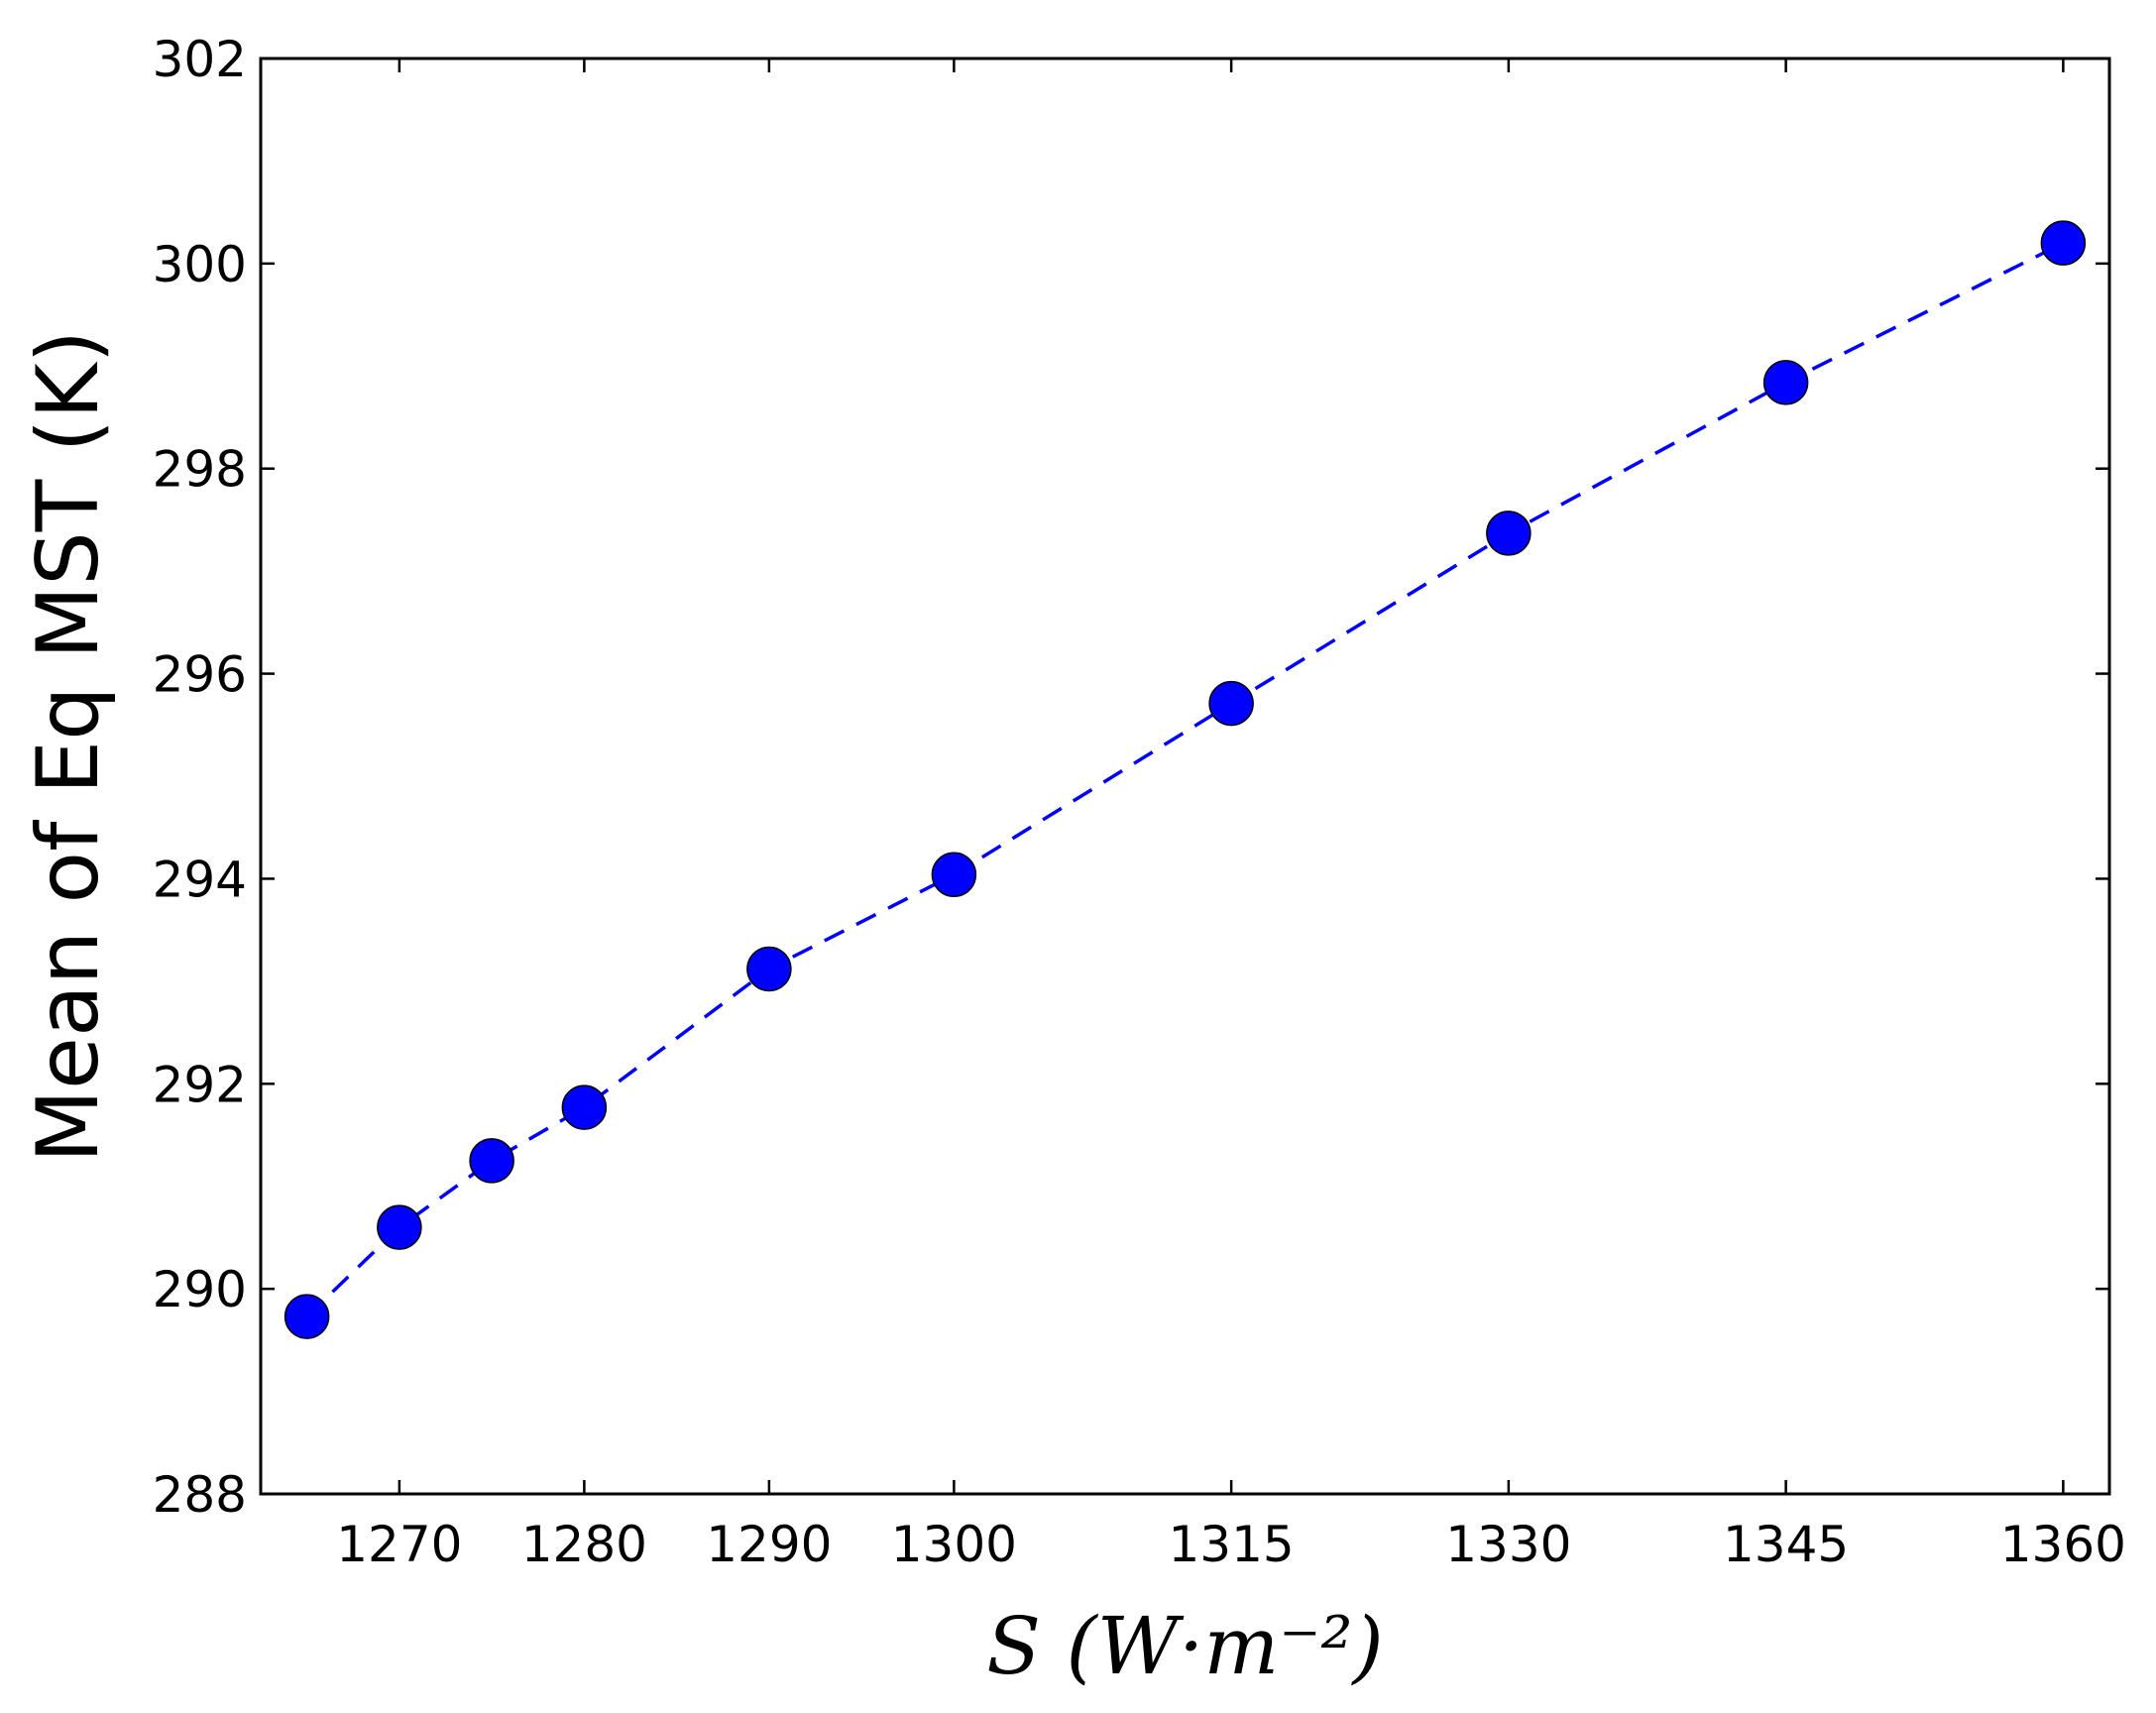 Image resolution: width=2156 pixels, height=1713 pixels. I want to click on y-tick-label: 288, so click(200, 1495).